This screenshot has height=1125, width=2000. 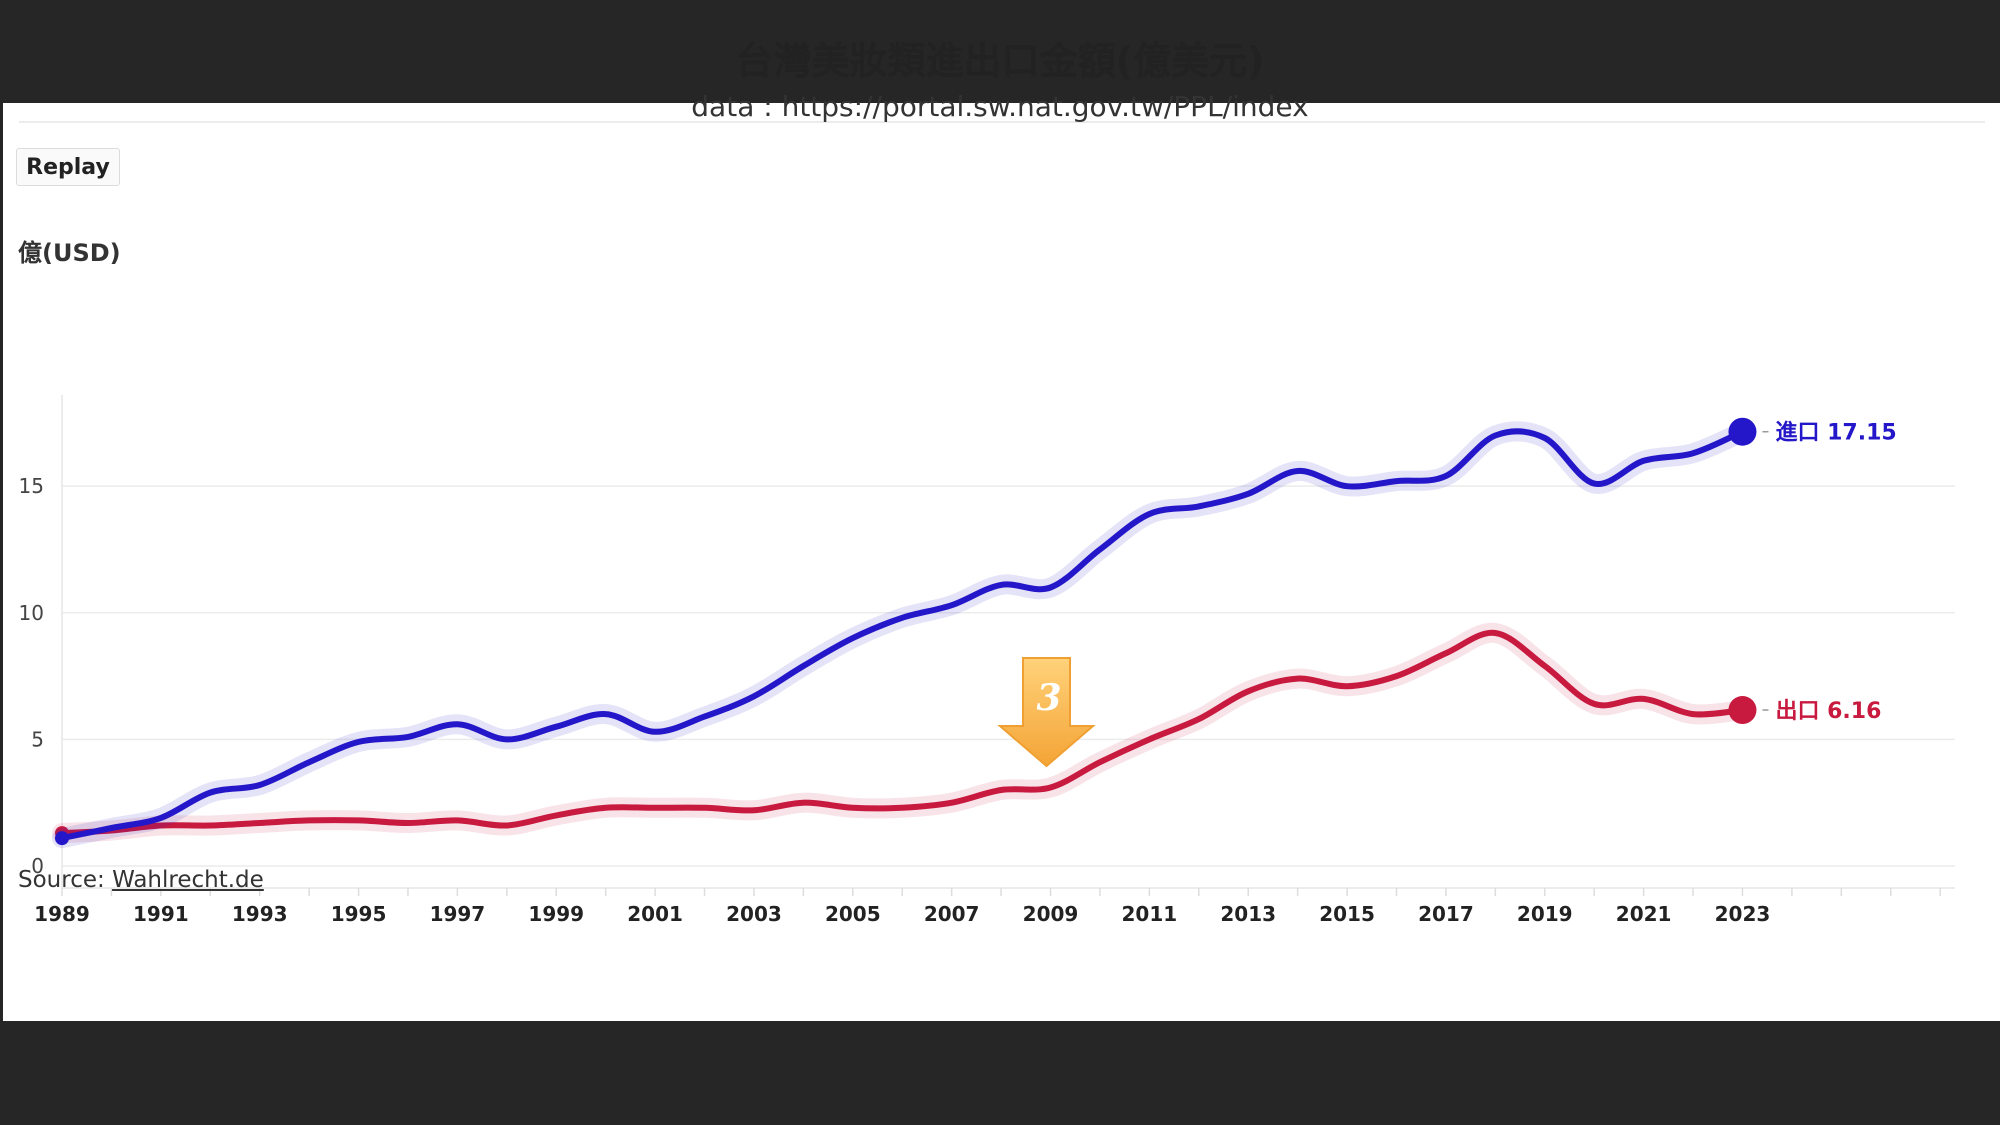 I want to click on x-tick-label: 2017, so click(x=1446, y=914).